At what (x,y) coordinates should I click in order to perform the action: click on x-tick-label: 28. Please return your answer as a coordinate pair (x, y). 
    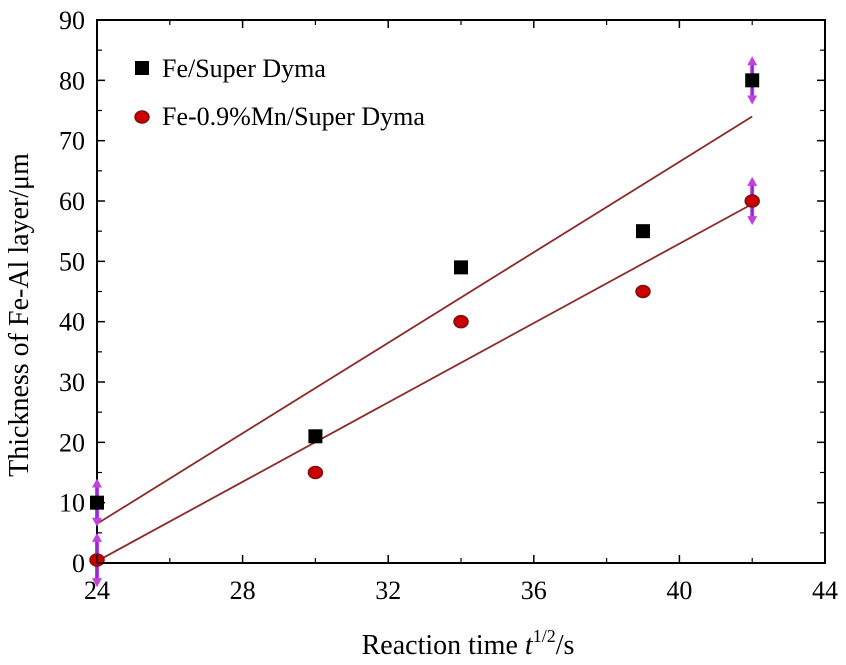
    Looking at the image, I should click on (243, 590).